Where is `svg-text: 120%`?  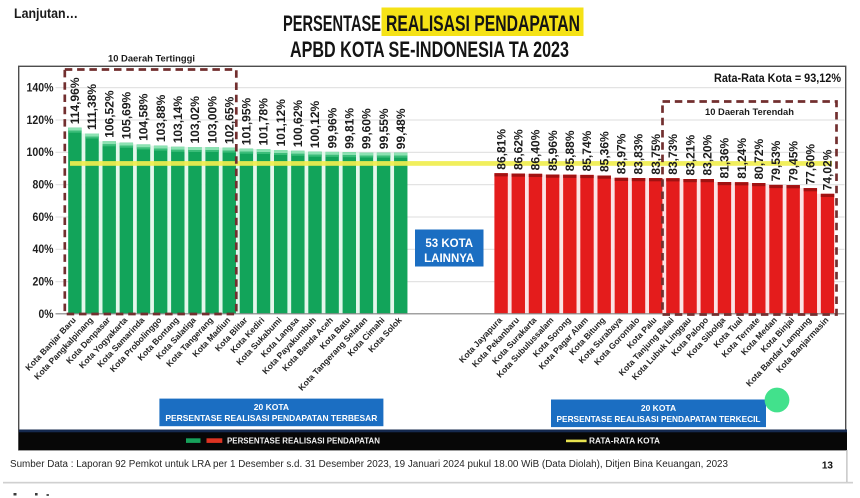
svg-text: 120% is located at coordinates (40, 121).